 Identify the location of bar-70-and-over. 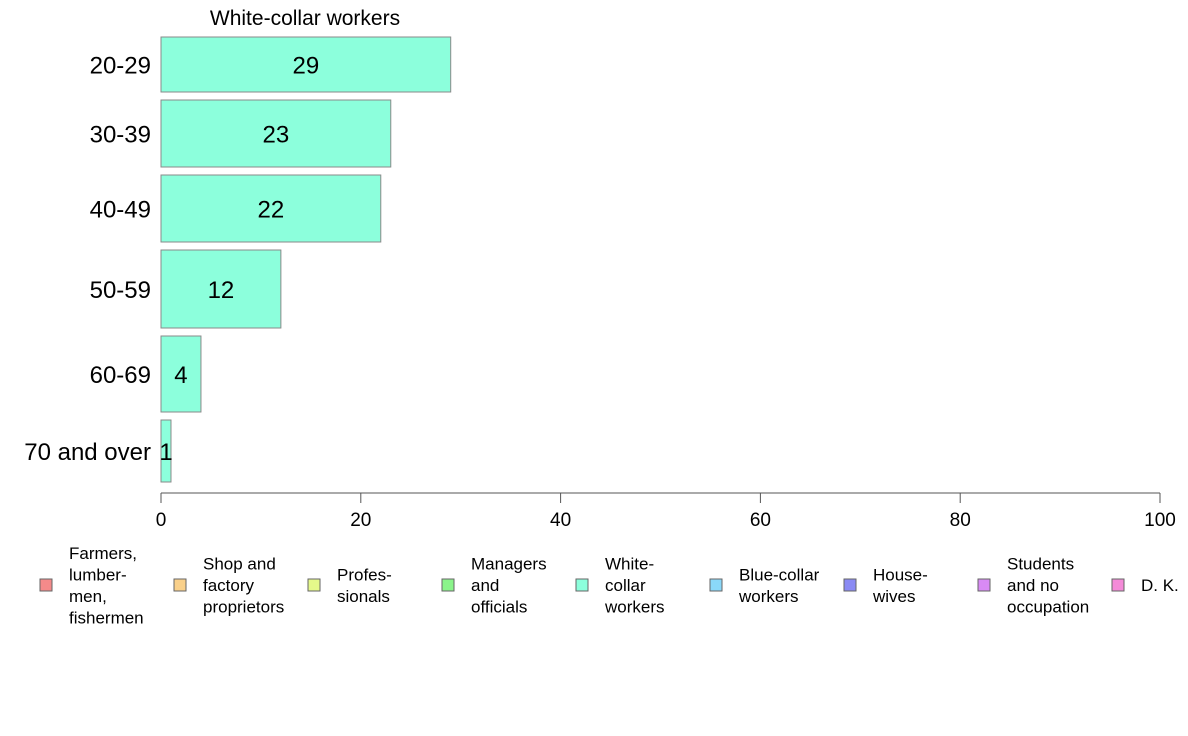
(166, 451).